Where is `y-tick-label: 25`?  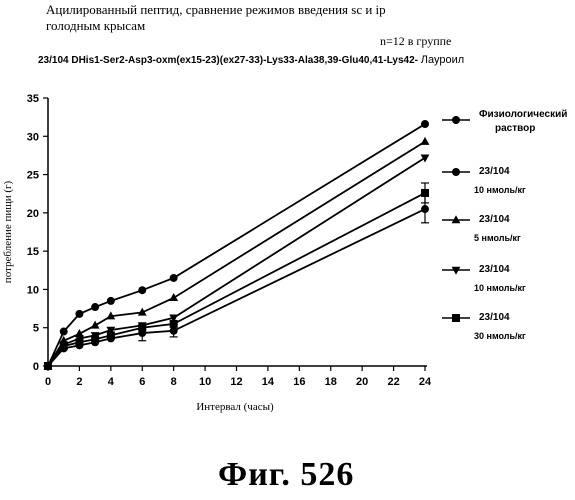 y-tick-label: 25 is located at coordinates (33, 176).